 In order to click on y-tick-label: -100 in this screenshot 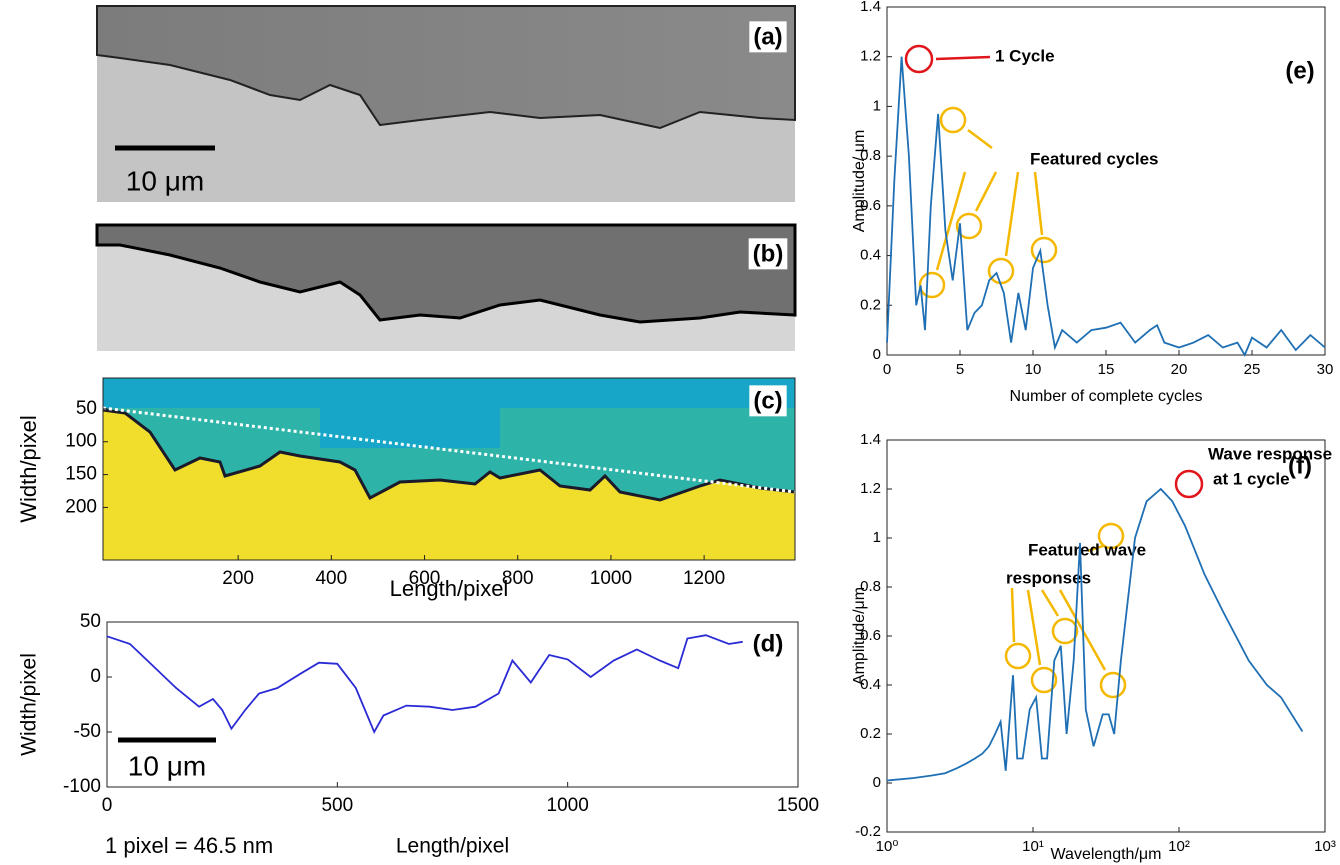, I will do `click(82, 786)`.